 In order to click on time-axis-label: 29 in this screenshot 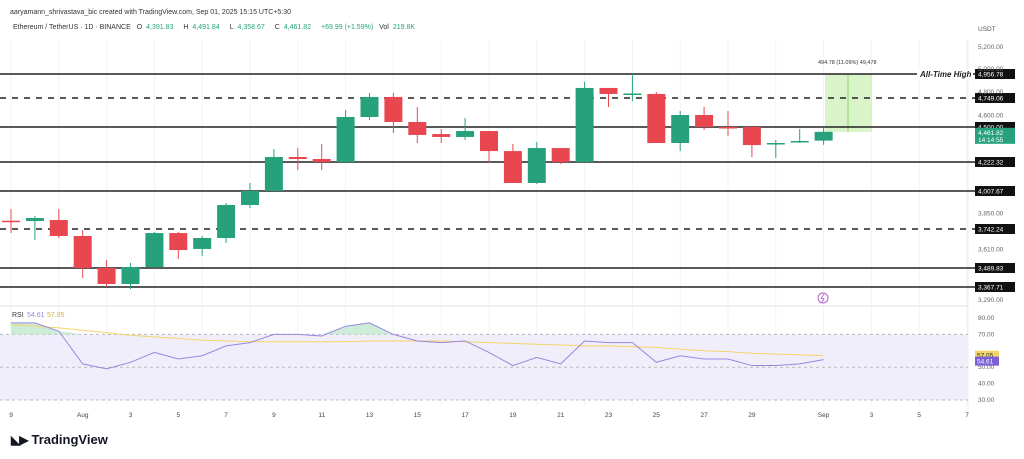, I will do `click(752, 415)`.